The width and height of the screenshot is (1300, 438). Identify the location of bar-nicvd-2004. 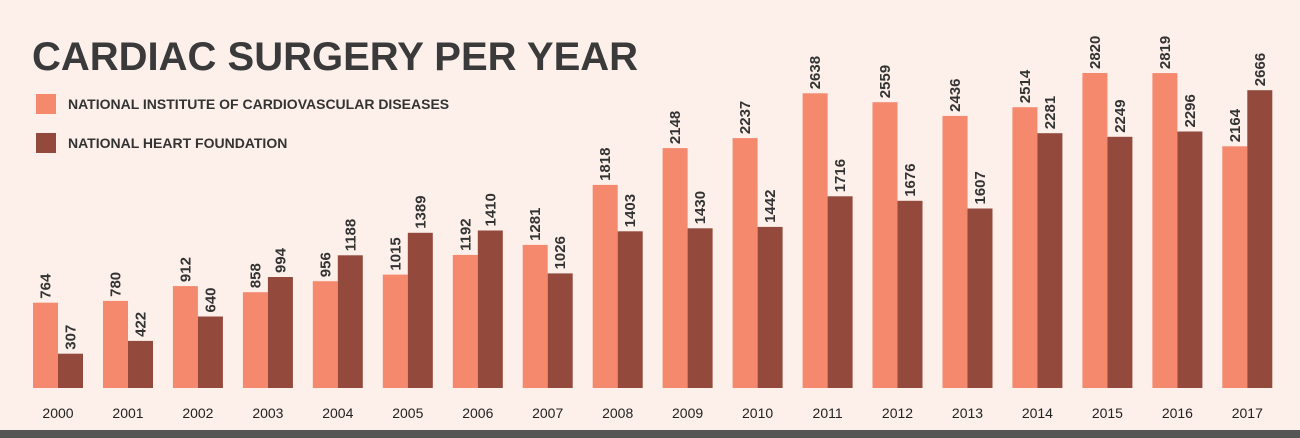
(325, 334).